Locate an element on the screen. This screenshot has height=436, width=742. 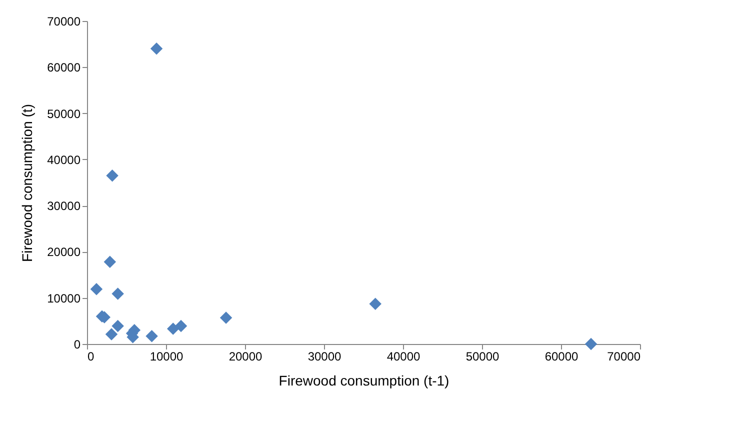
x-tick-label: 0 is located at coordinates (91, 357).